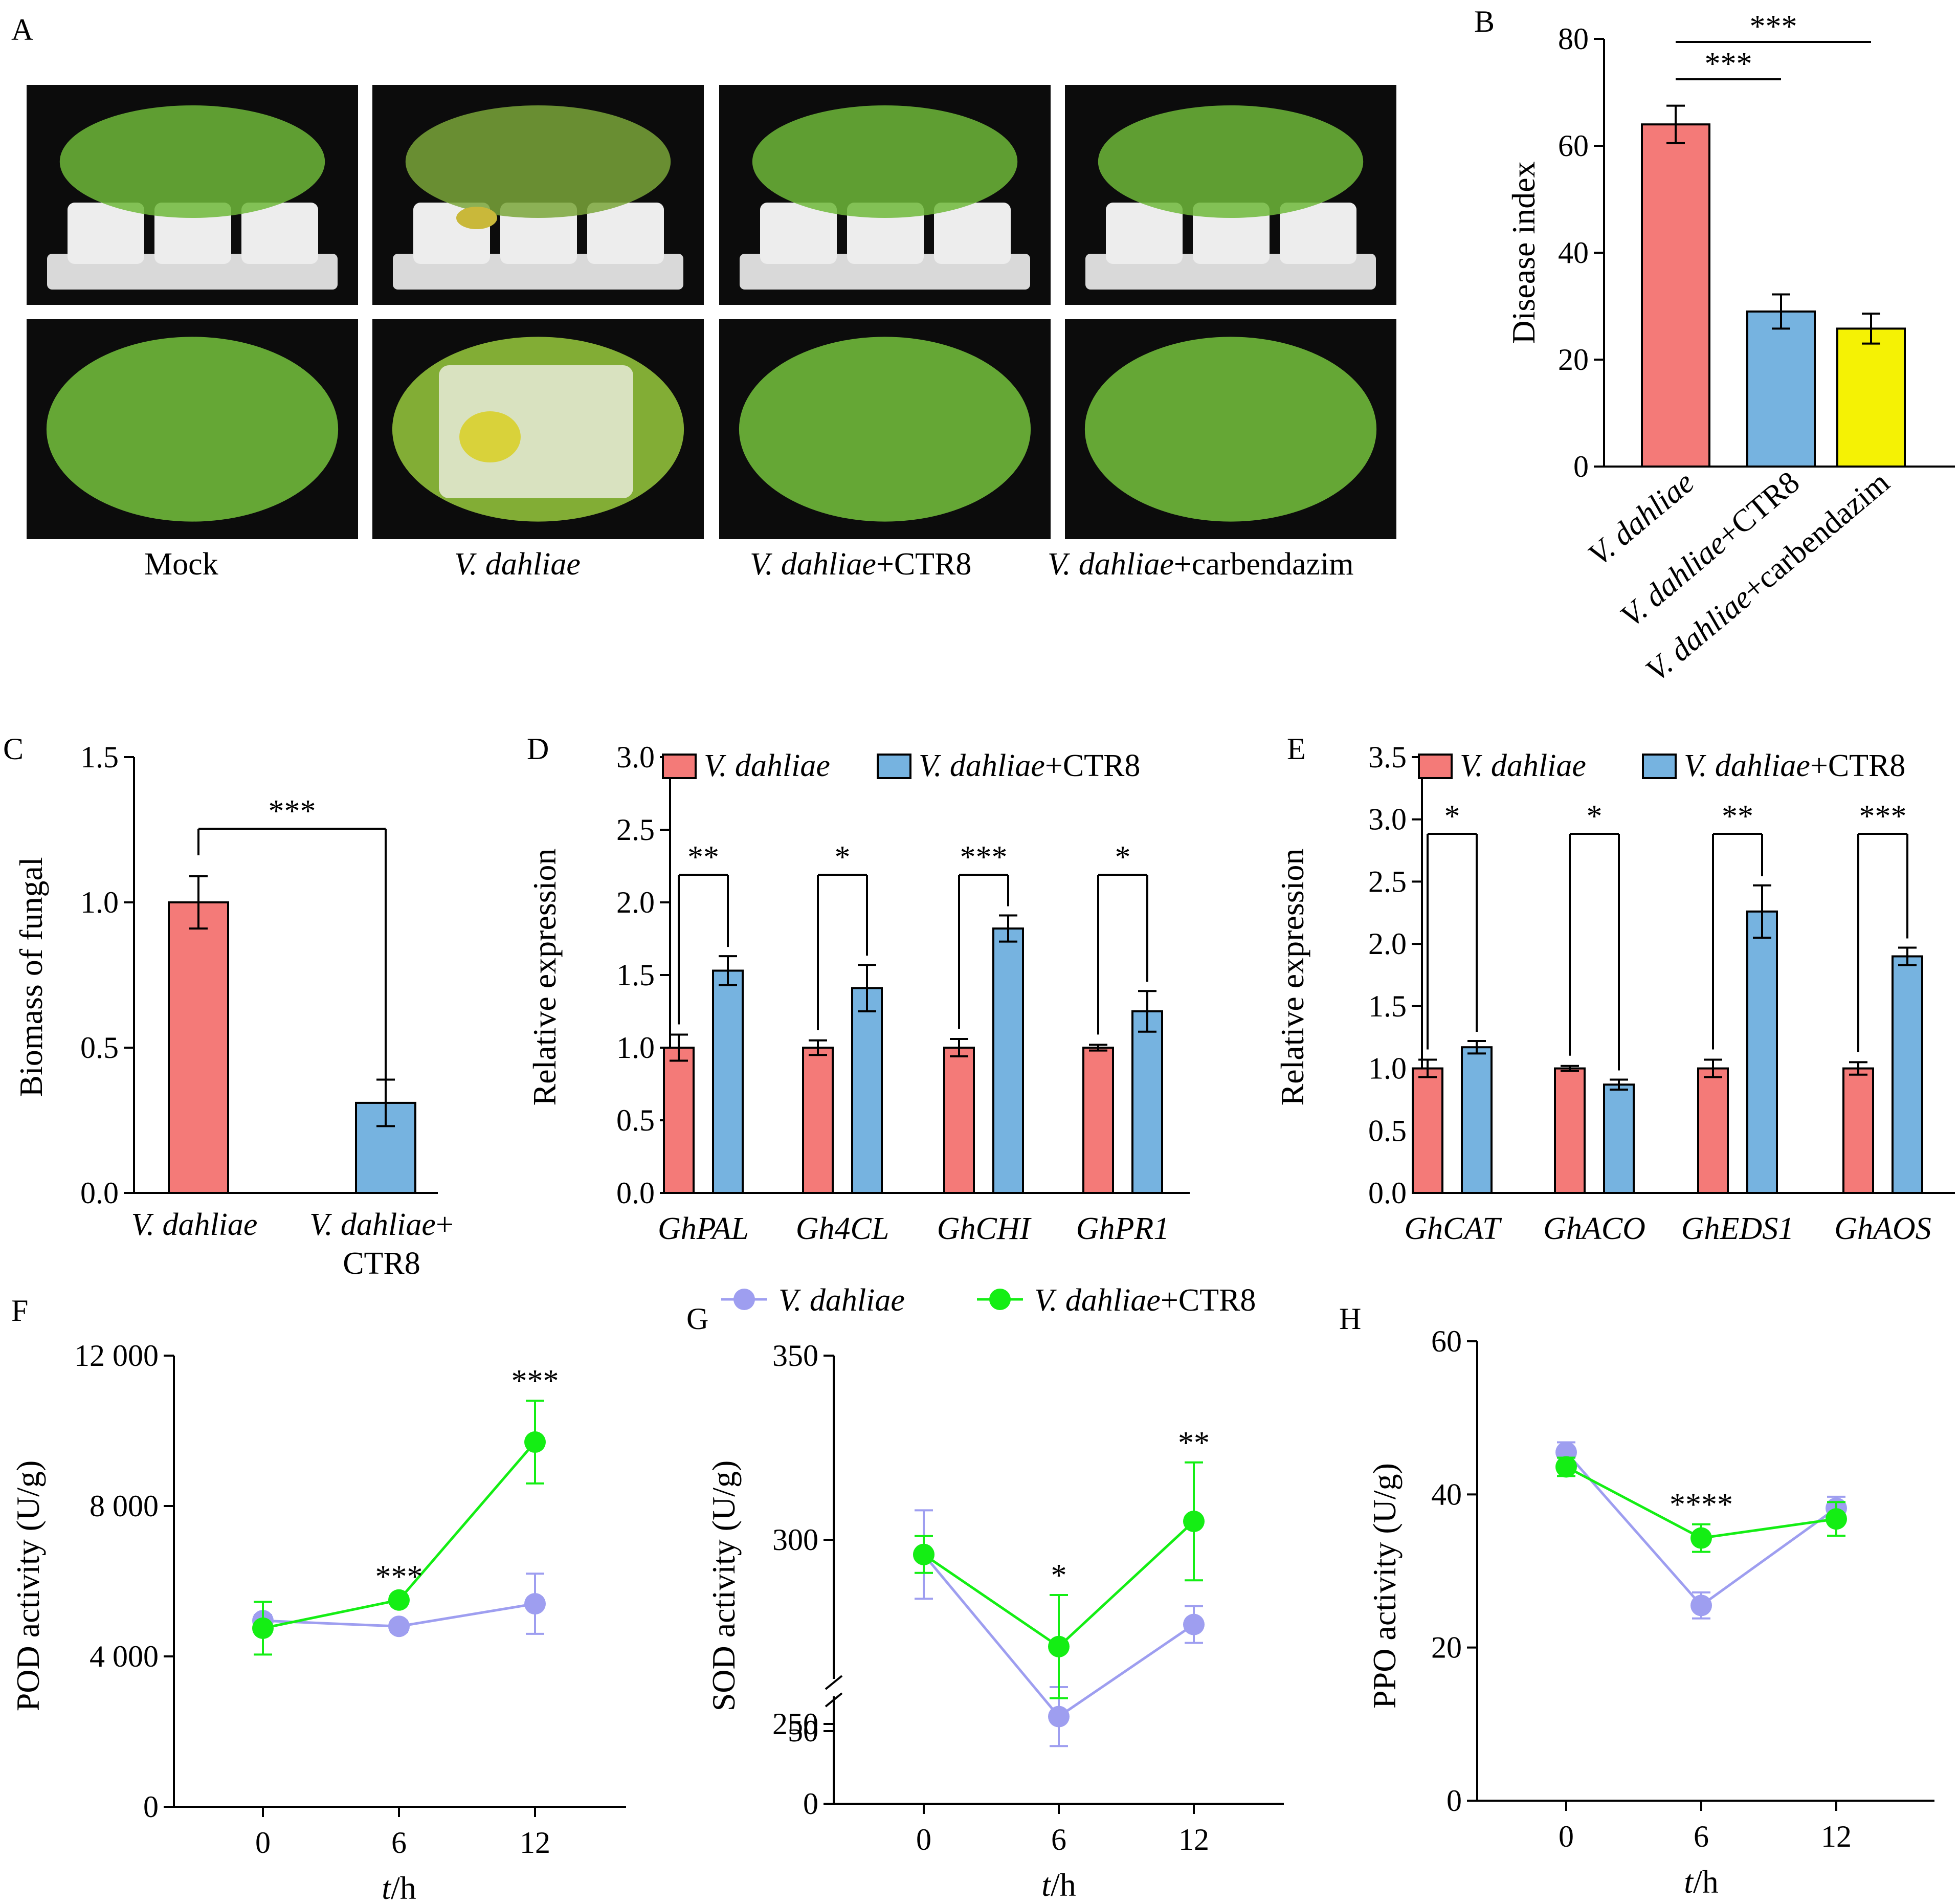  I want to click on panel-h-y-tick-label-0: 0, so click(1454, 1801).